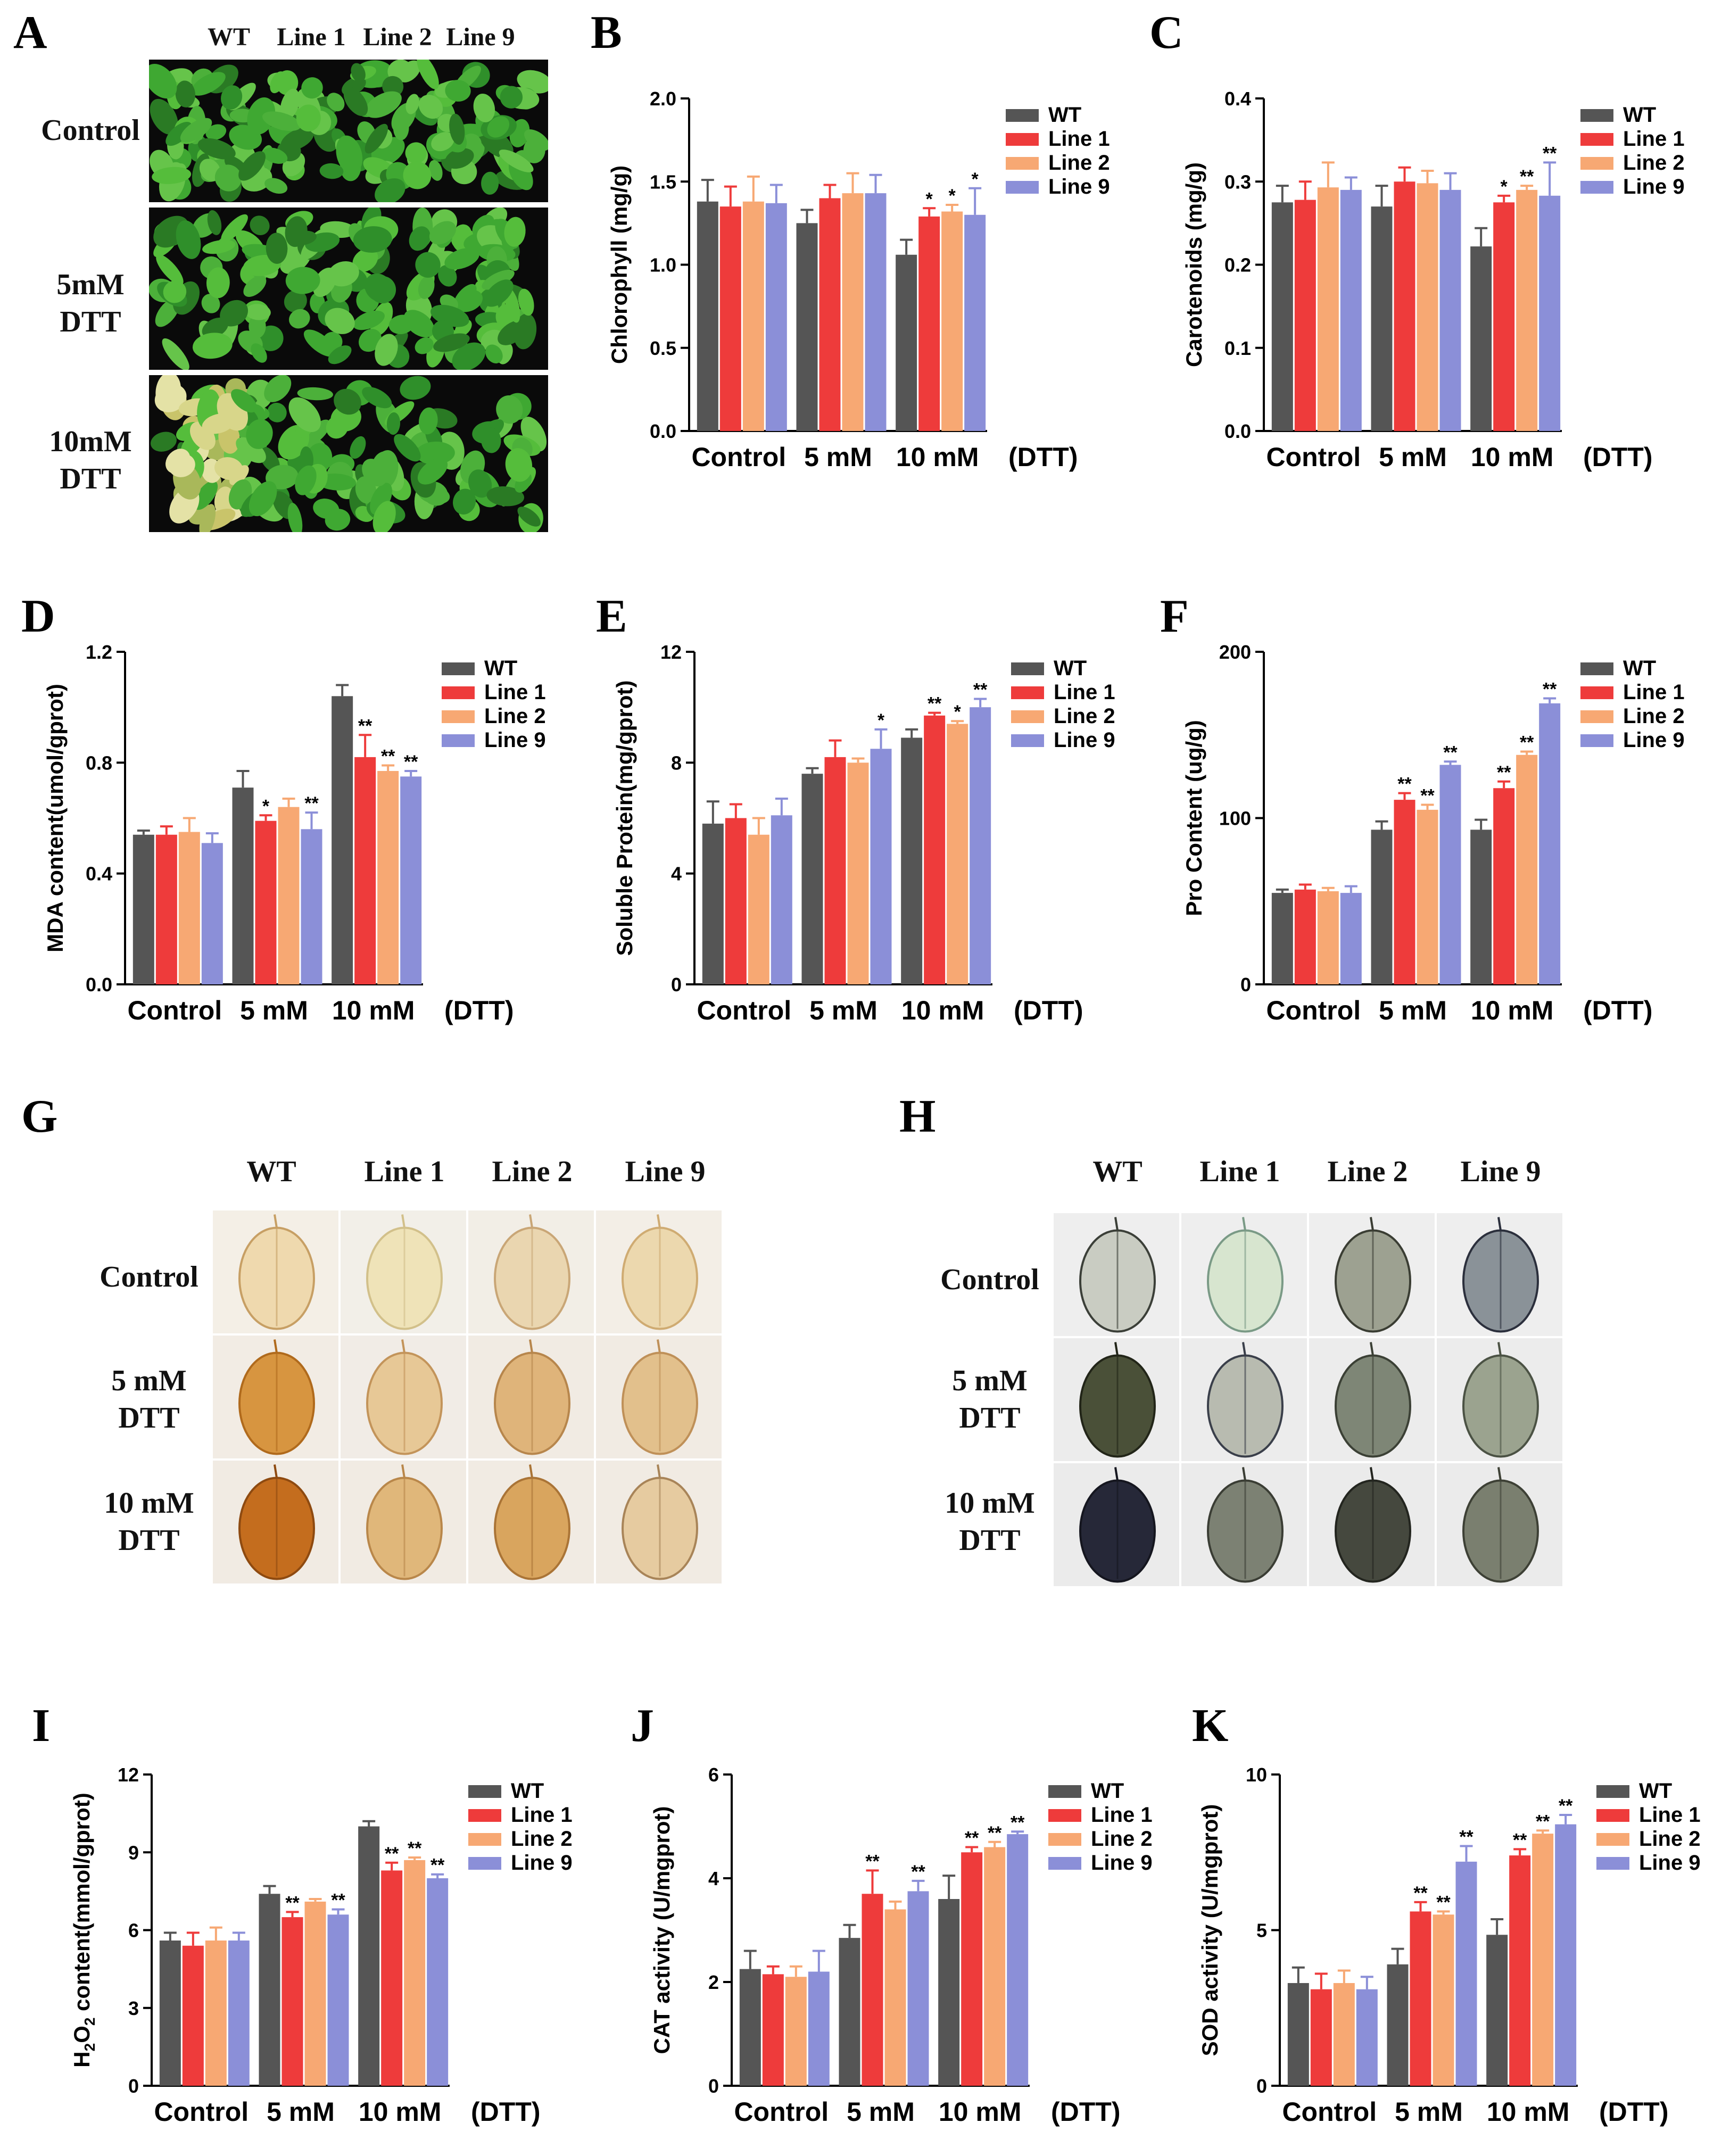  Describe the element at coordinates (515, 716) in the screenshot. I see `legend-label: Line 2` at that location.